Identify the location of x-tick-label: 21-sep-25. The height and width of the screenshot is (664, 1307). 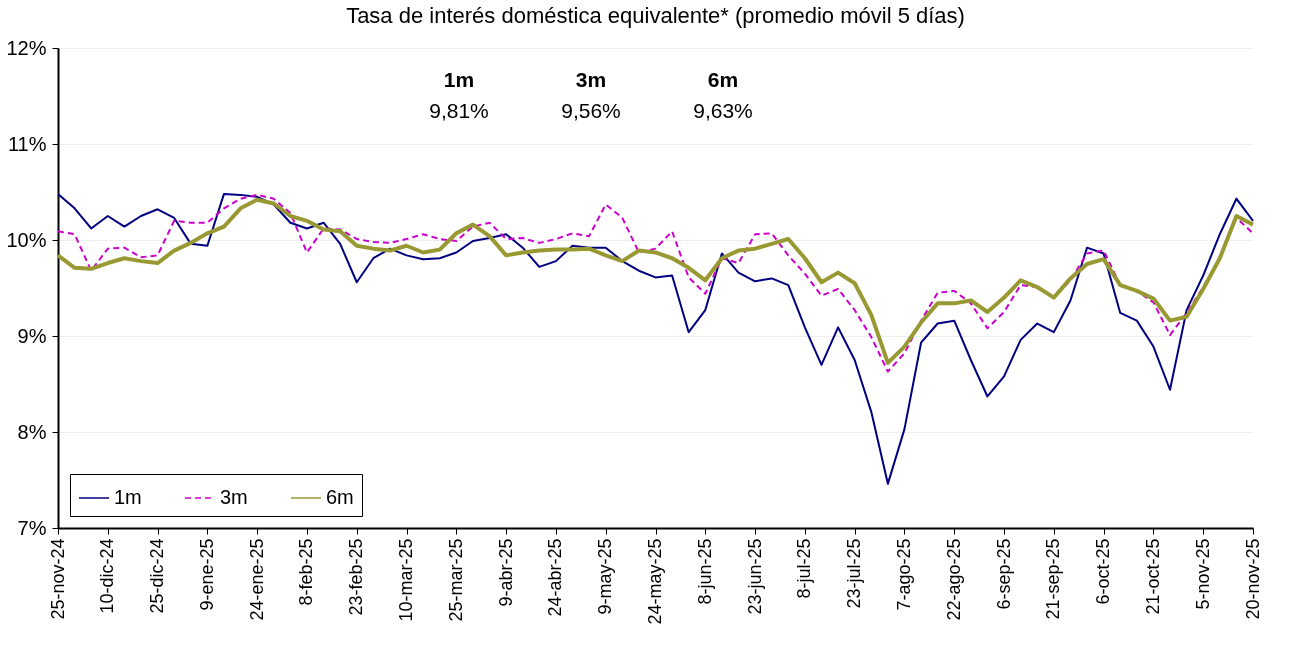
(1053, 579).